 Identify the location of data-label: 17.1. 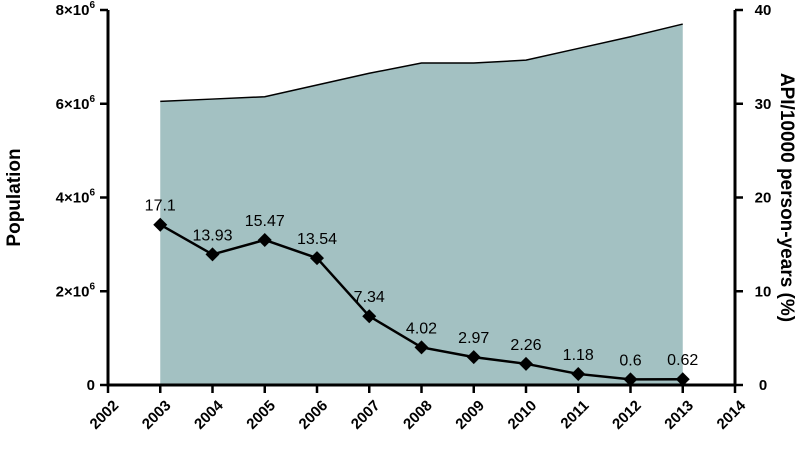
(160, 206).